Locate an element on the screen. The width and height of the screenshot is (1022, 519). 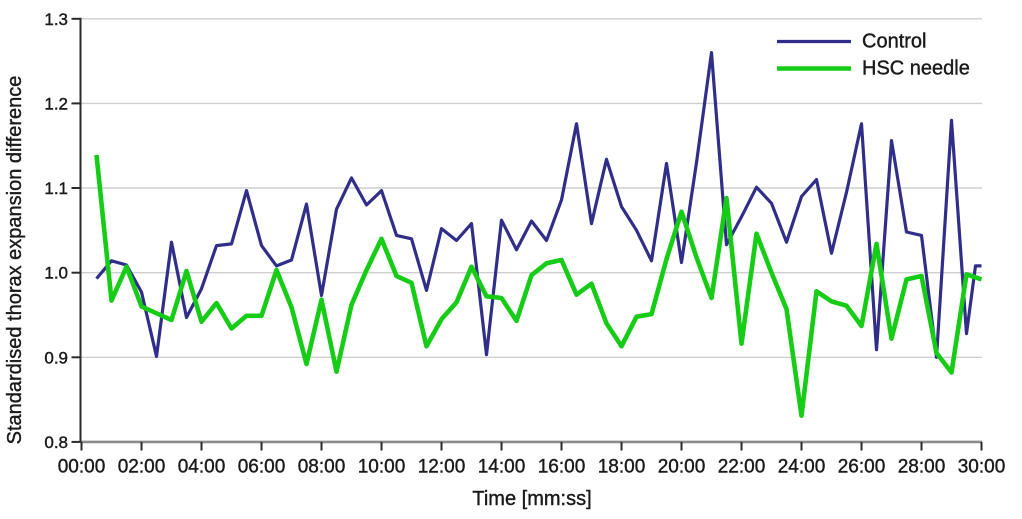
svg-text: Control is located at coordinates (894, 42).